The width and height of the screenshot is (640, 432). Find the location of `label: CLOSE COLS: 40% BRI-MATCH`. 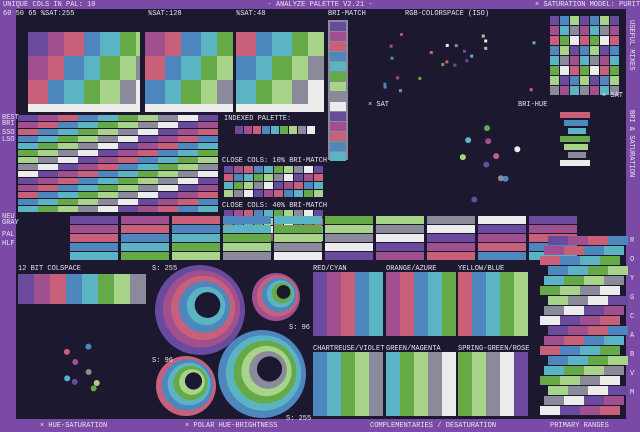

label: CLOSE COLS: 40% BRI-MATCH is located at coordinates (274, 206).